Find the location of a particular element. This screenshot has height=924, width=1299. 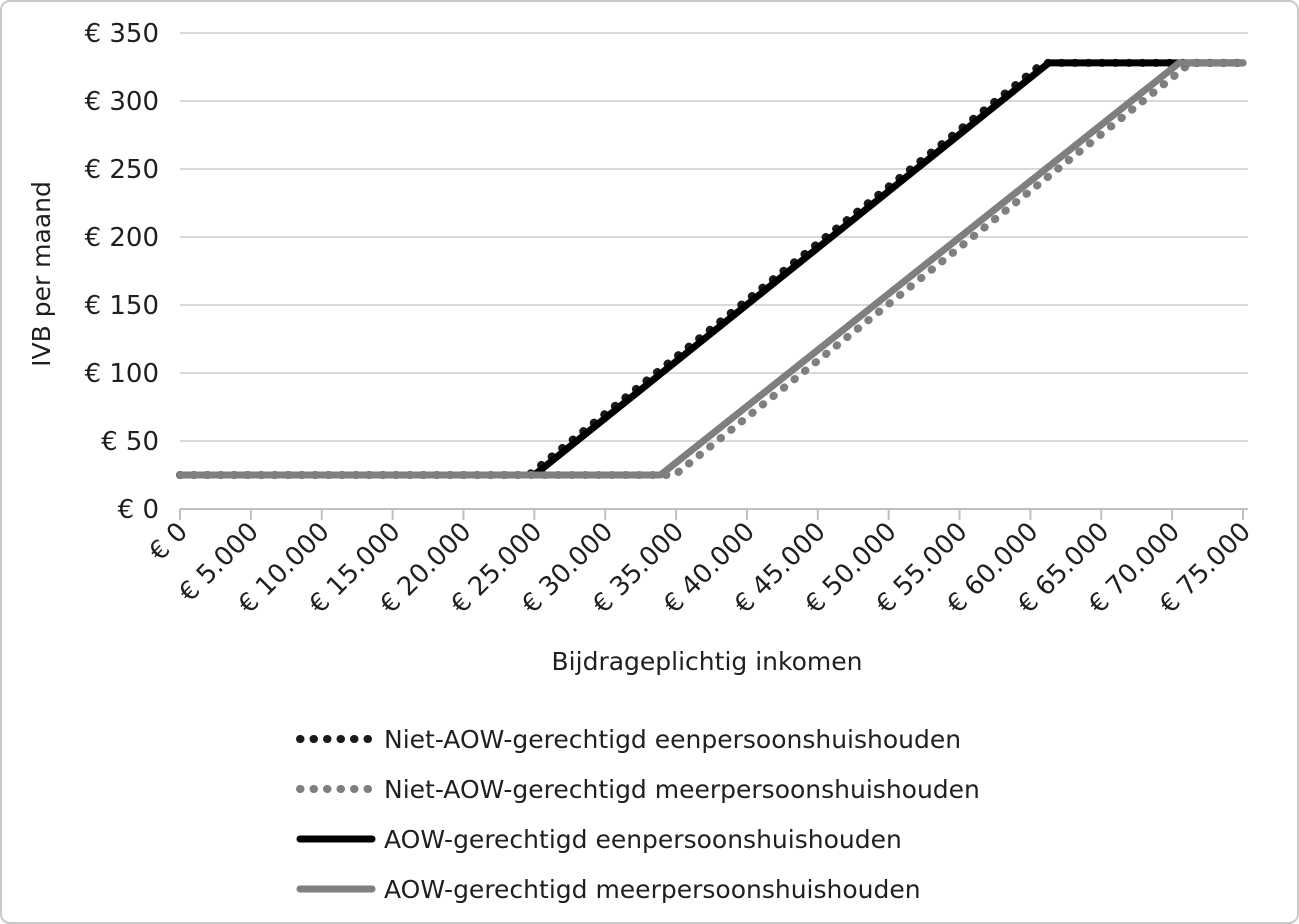

y-tick-label: € 0 is located at coordinates (138, 510).